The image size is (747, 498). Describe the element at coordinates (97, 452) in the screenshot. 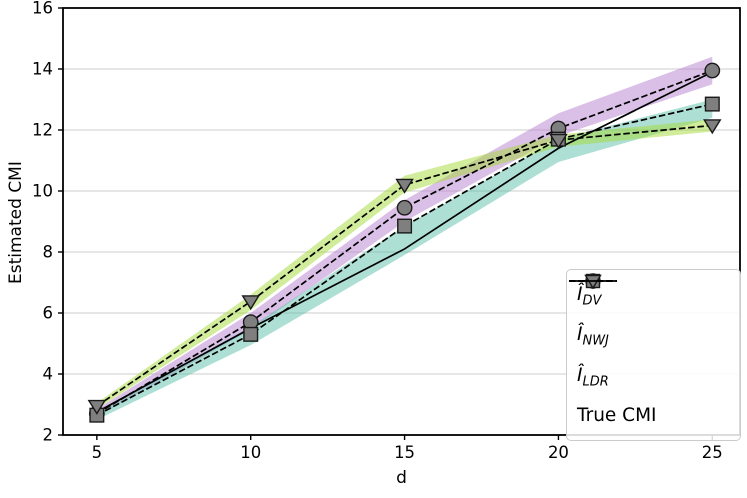

I see `x-tick-label-5: 5` at that location.